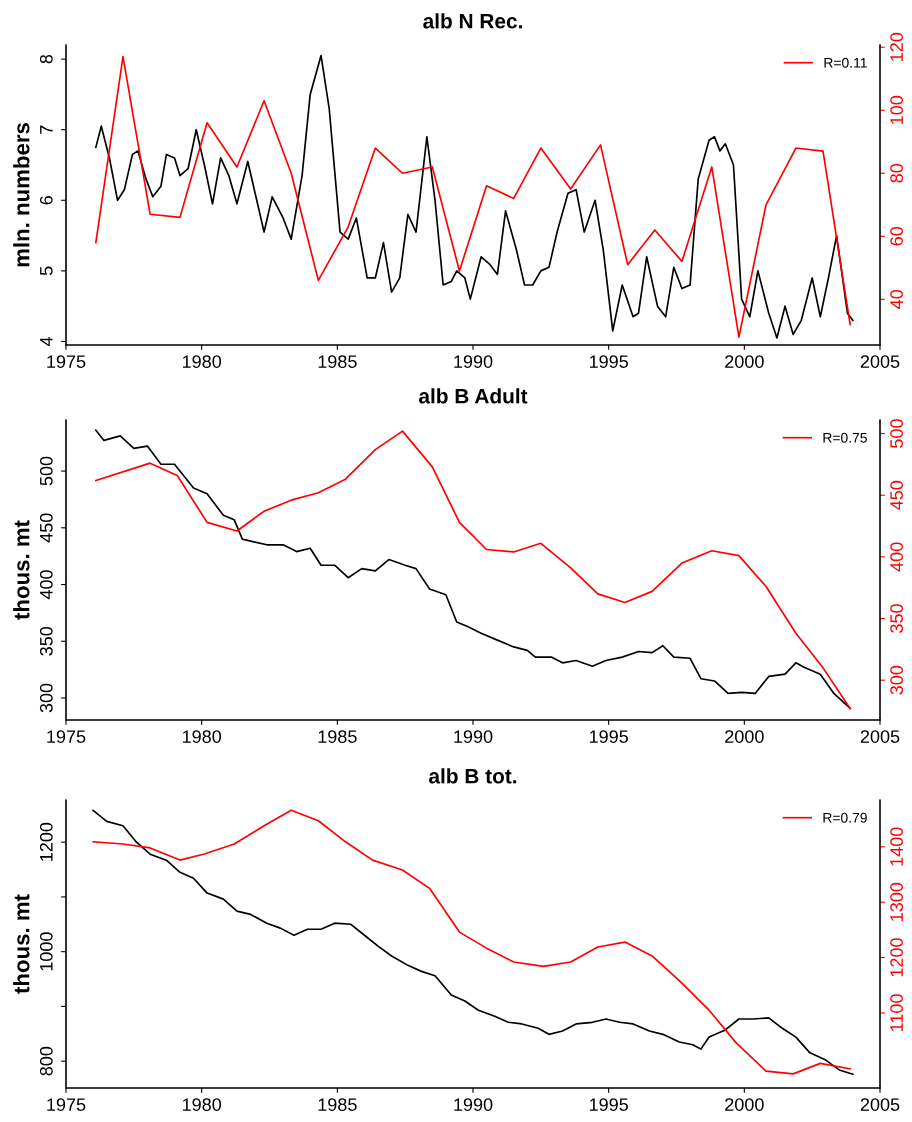 The image size is (912, 1122). I want to click on y2-tick-label: 1400, so click(896, 846).